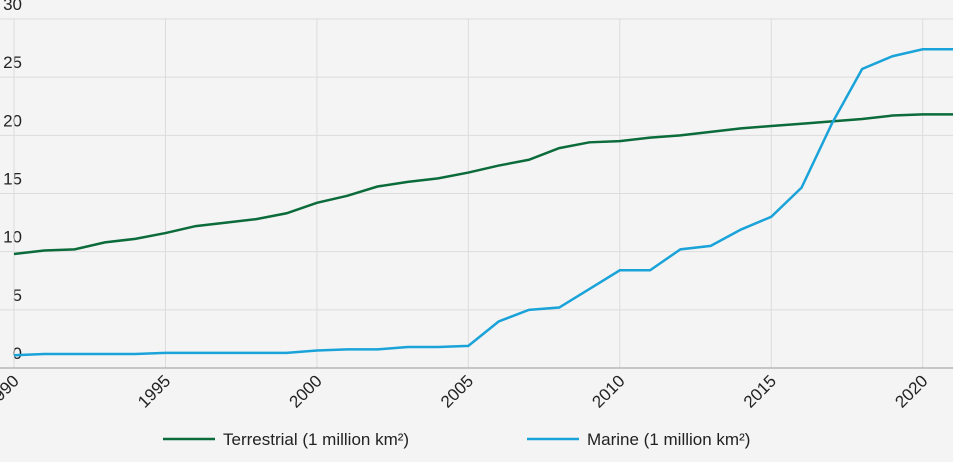 The height and width of the screenshot is (462, 953). What do you see at coordinates (12, 120) in the screenshot?
I see `y-tick-label: 20` at bounding box center [12, 120].